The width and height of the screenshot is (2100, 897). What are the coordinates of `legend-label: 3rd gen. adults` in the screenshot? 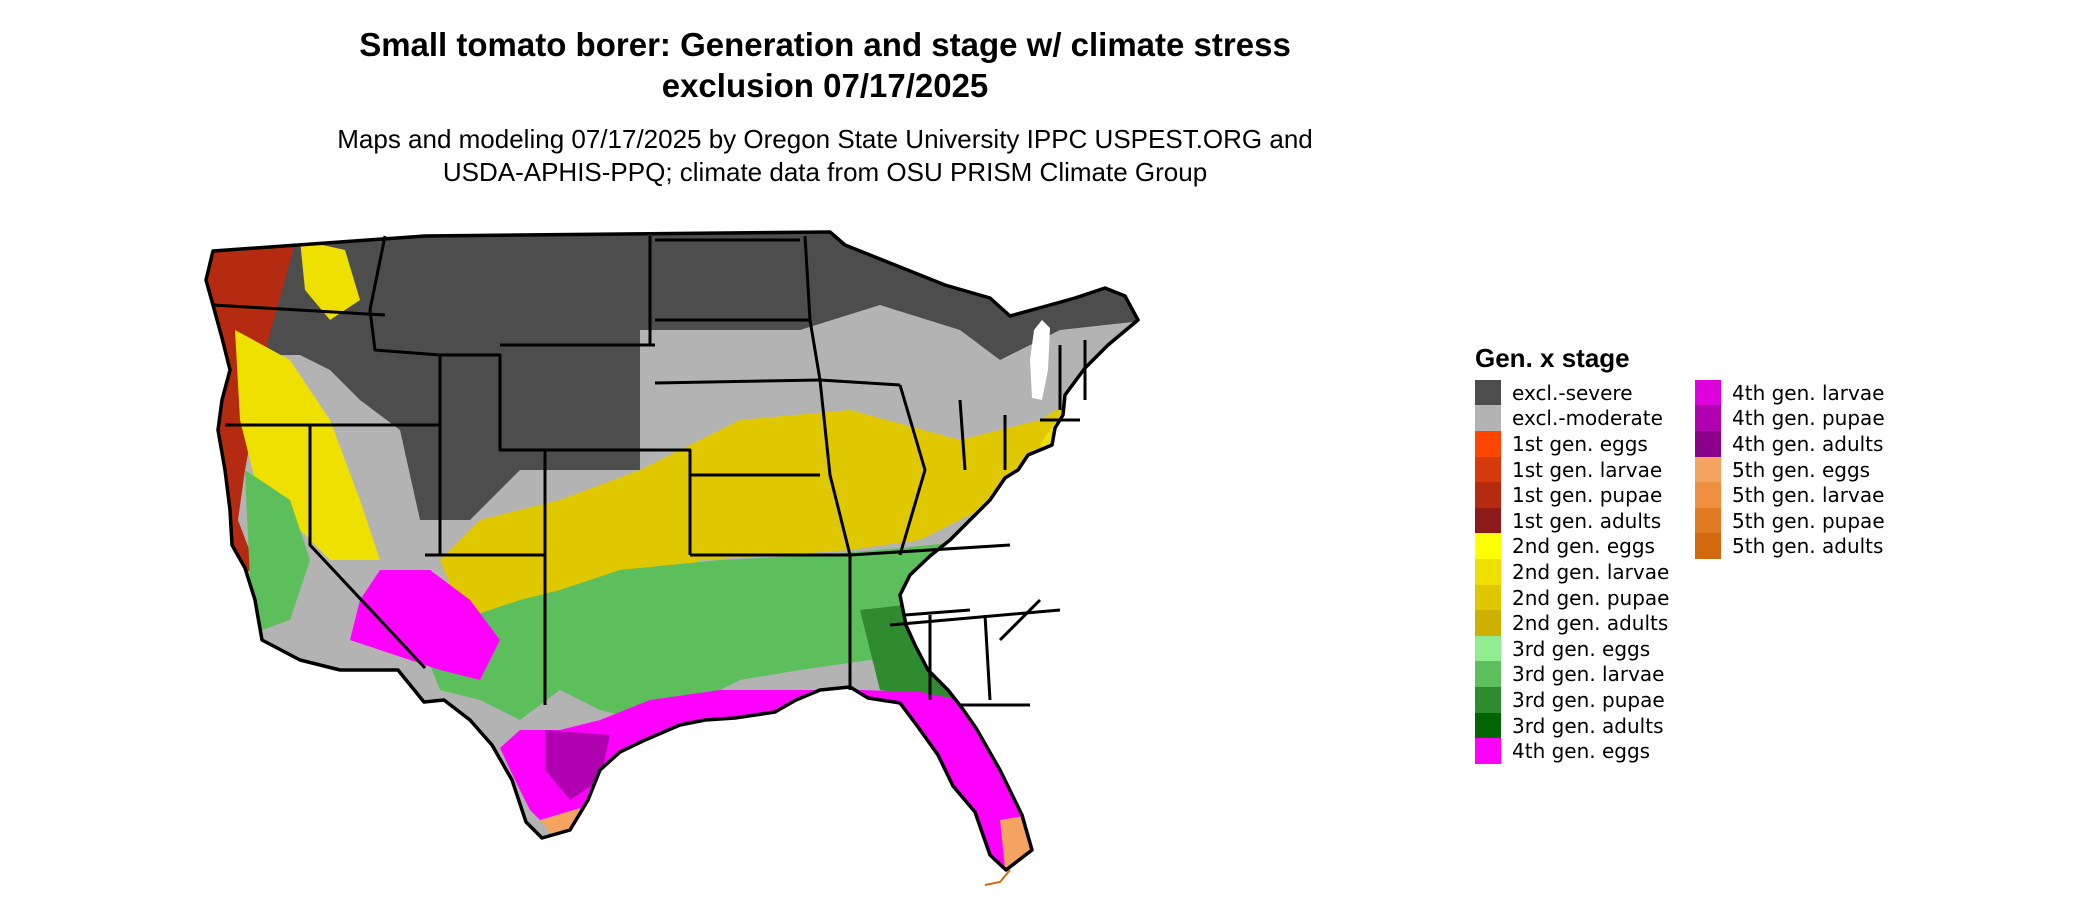 It's located at (1588, 725).